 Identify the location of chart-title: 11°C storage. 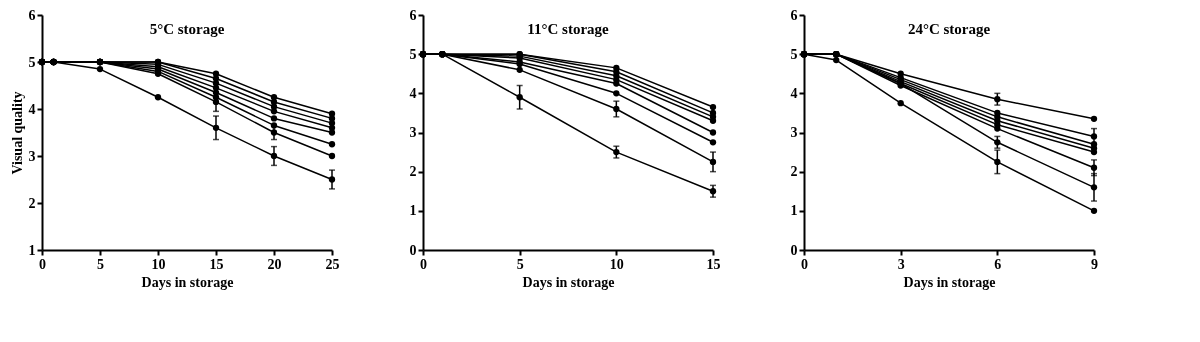
(568, 29).